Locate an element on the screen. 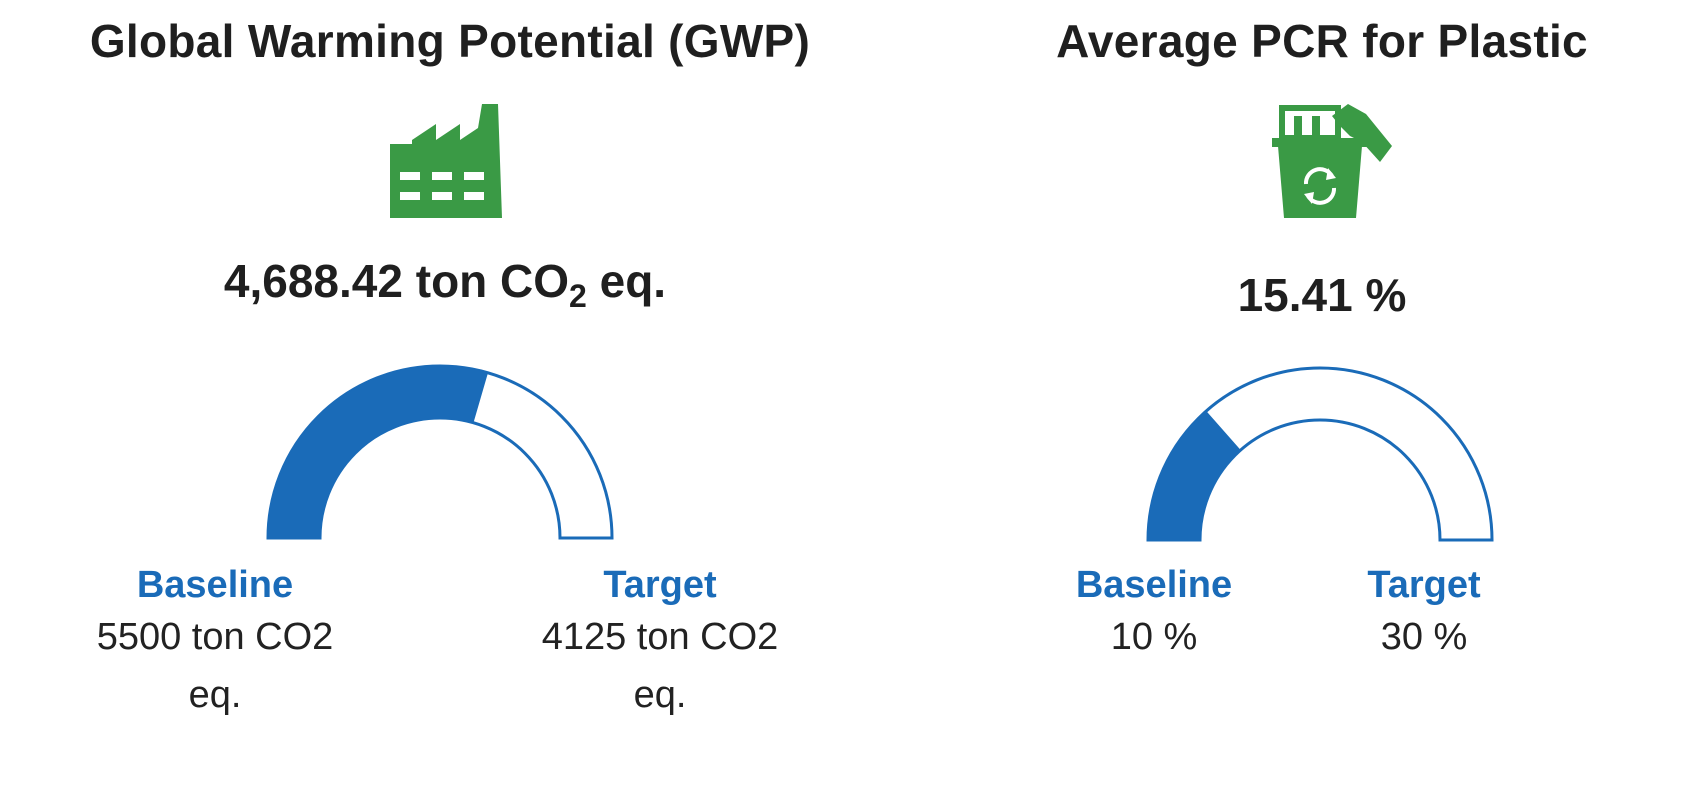 The image size is (1684, 790). pcr-target-value: 30 % is located at coordinates (1424, 637).